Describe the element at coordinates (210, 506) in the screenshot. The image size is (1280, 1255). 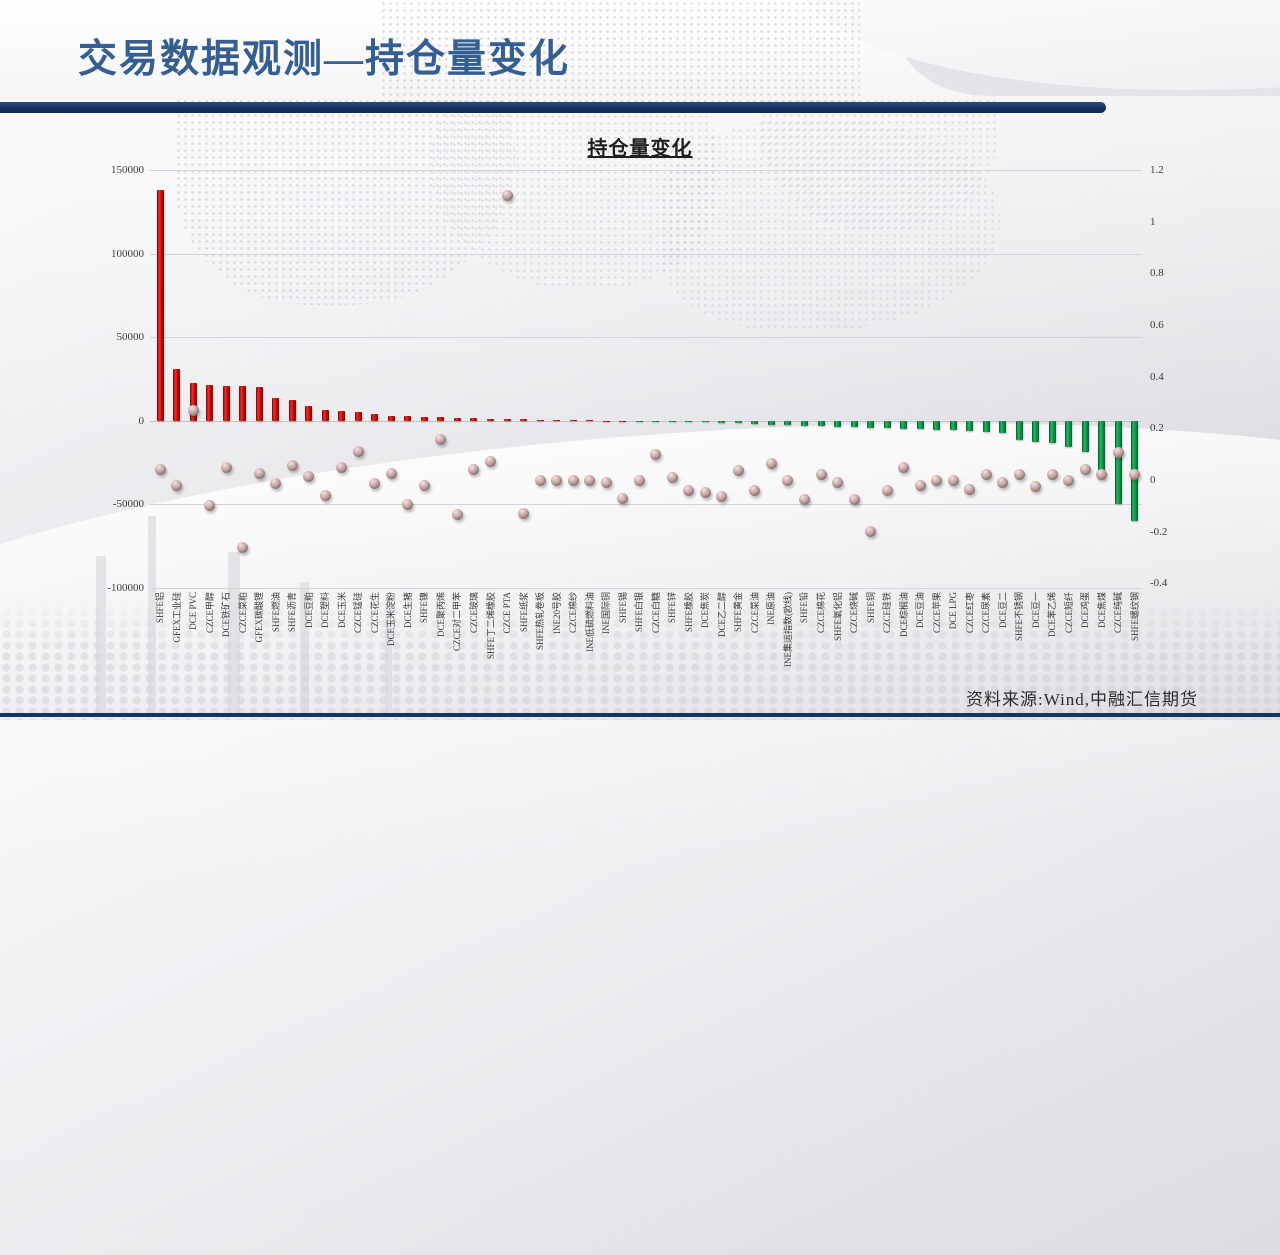
I see `scatter-point-CZCE甲醇` at that location.